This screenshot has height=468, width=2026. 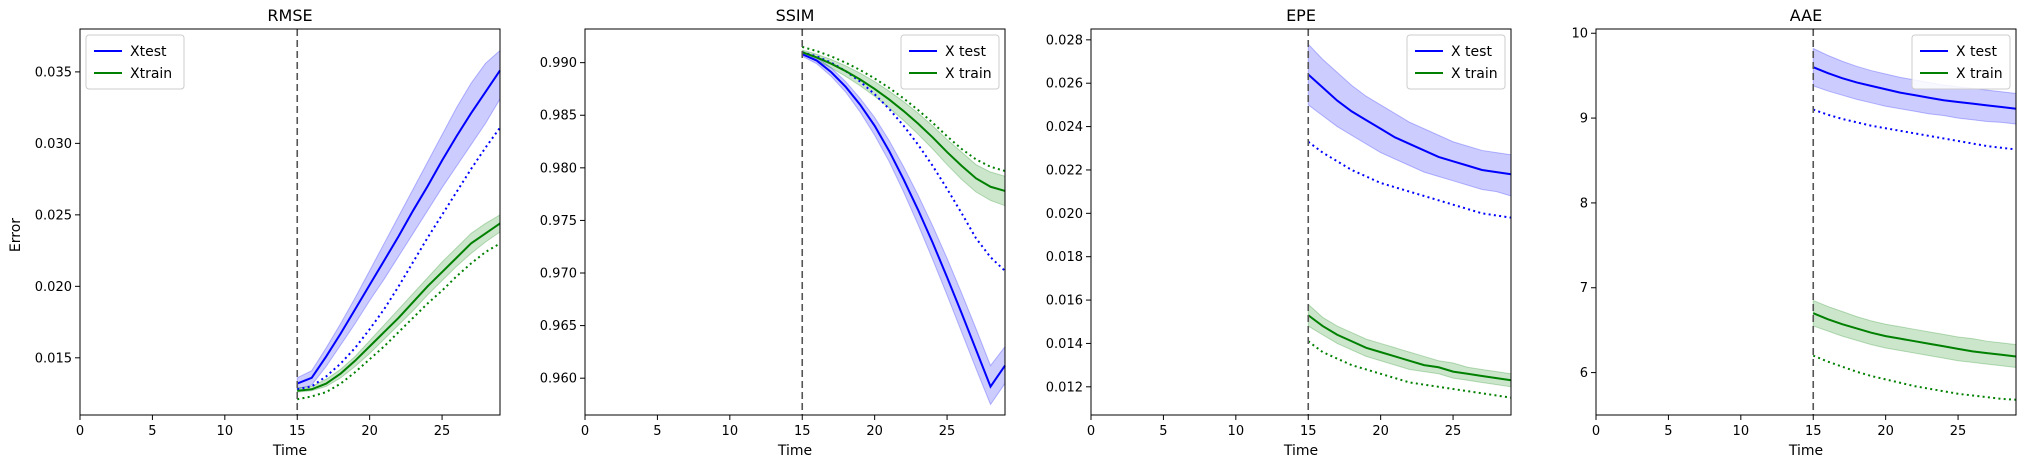 What do you see at coordinates (1064, 257) in the screenshot?
I see `y-tick-label: 0.018` at bounding box center [1064, 257].